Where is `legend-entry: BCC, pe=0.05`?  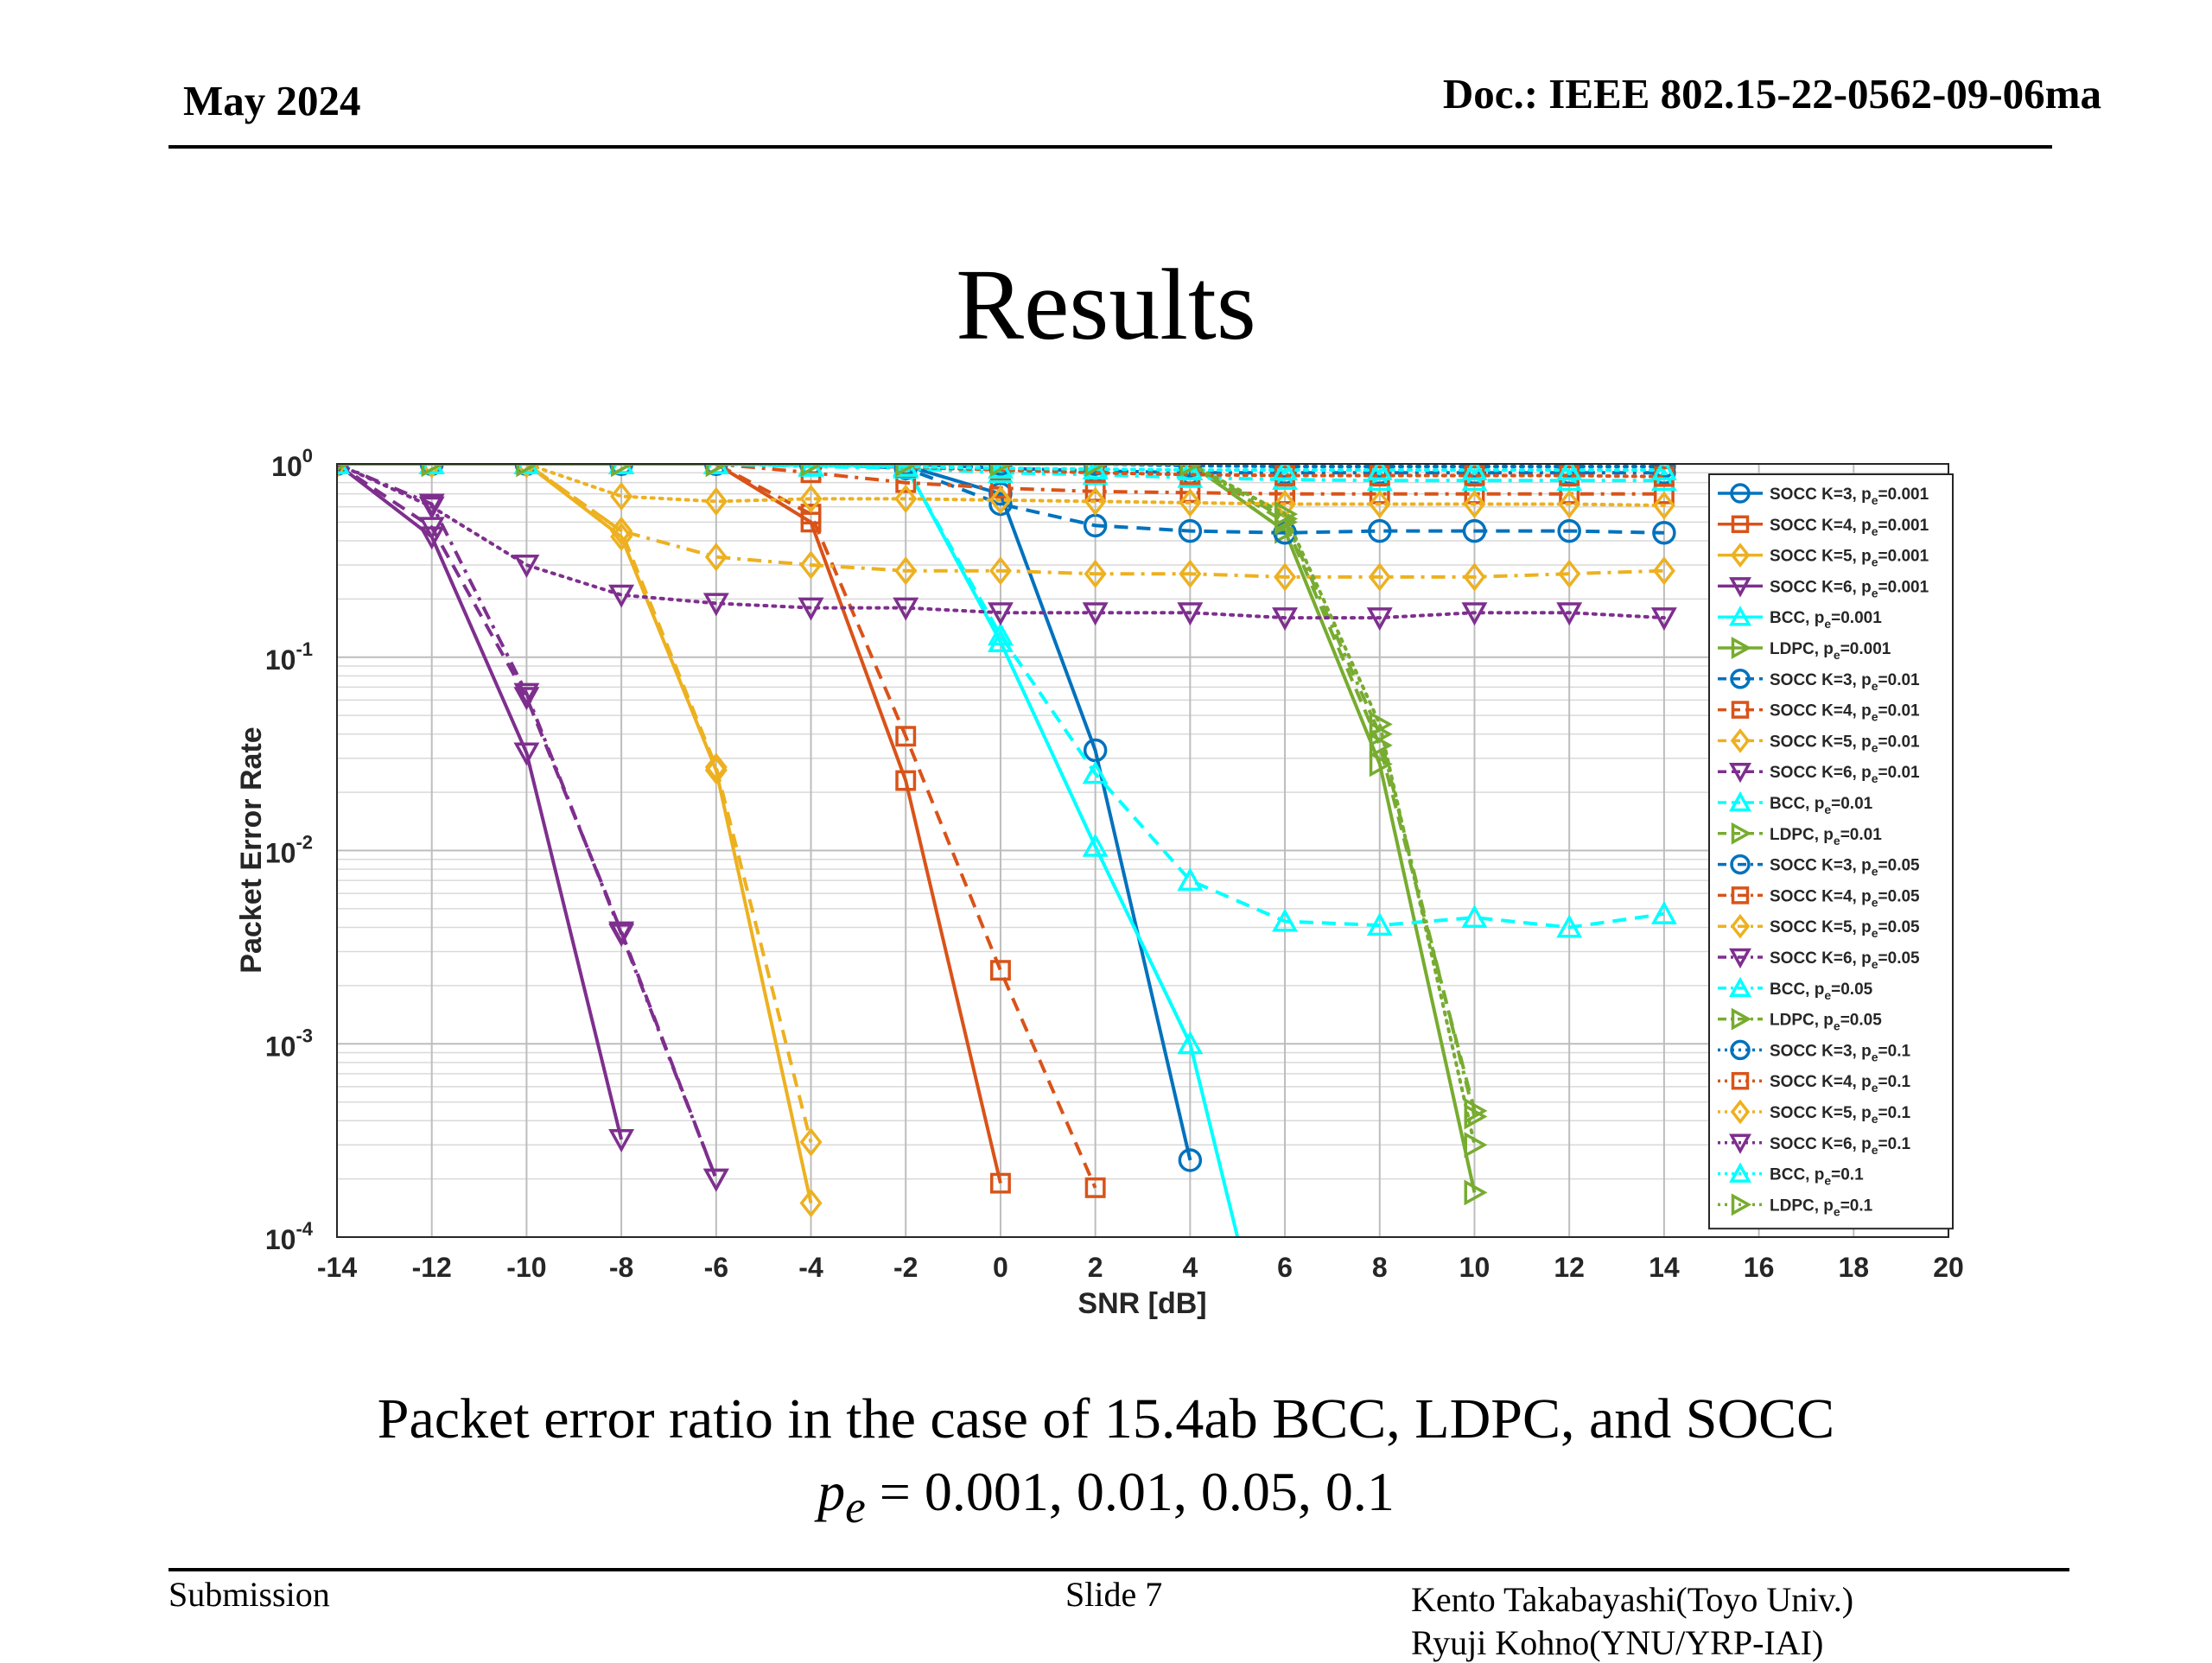 legend-entry: BCC, pe=0.05 is located at coordinates (1795, 989).